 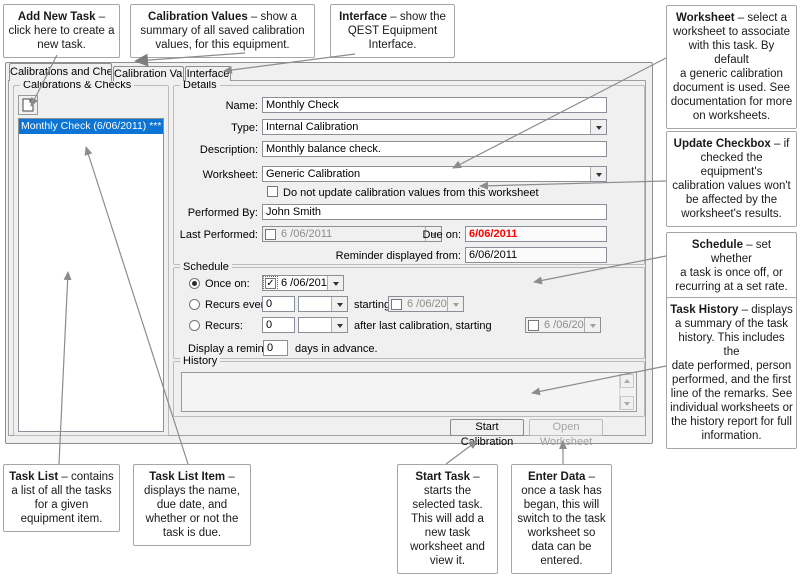 I want to click on recurs-every-radio, so click(x=194, y=304).